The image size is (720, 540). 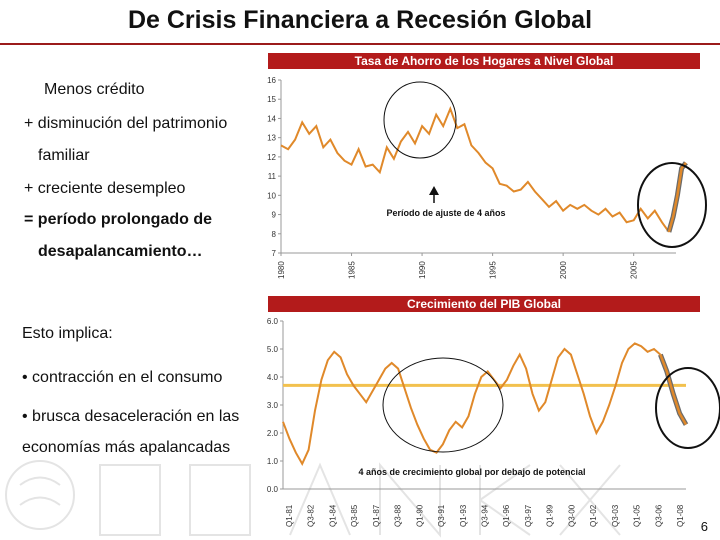 What do you see at coordinates (273, 321) in the screenshot?
I see `gdp-y-tick-label: 6.0` at bounding box center [273, 321].